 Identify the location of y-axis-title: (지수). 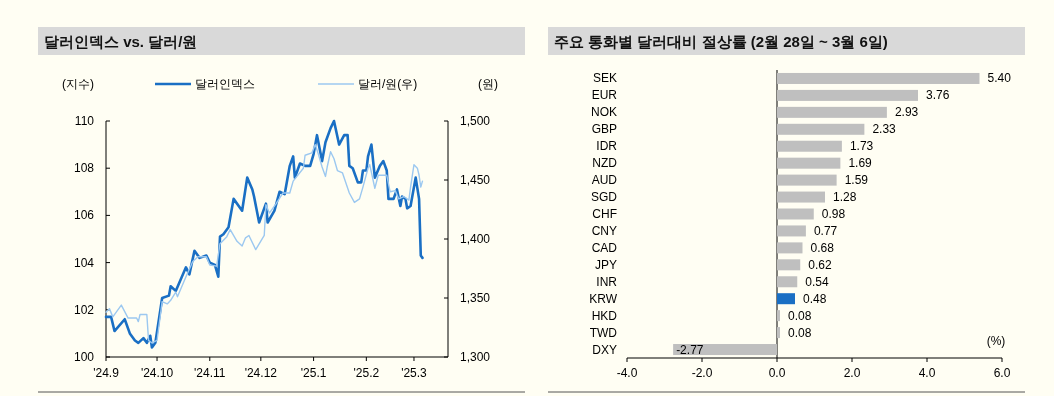
(78, 84).